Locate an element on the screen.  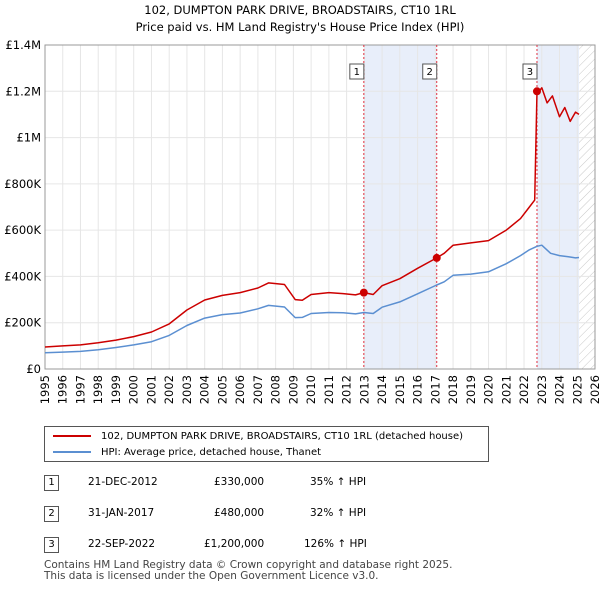
sale-marker-label: 3 is located at coordinates (530, 72).